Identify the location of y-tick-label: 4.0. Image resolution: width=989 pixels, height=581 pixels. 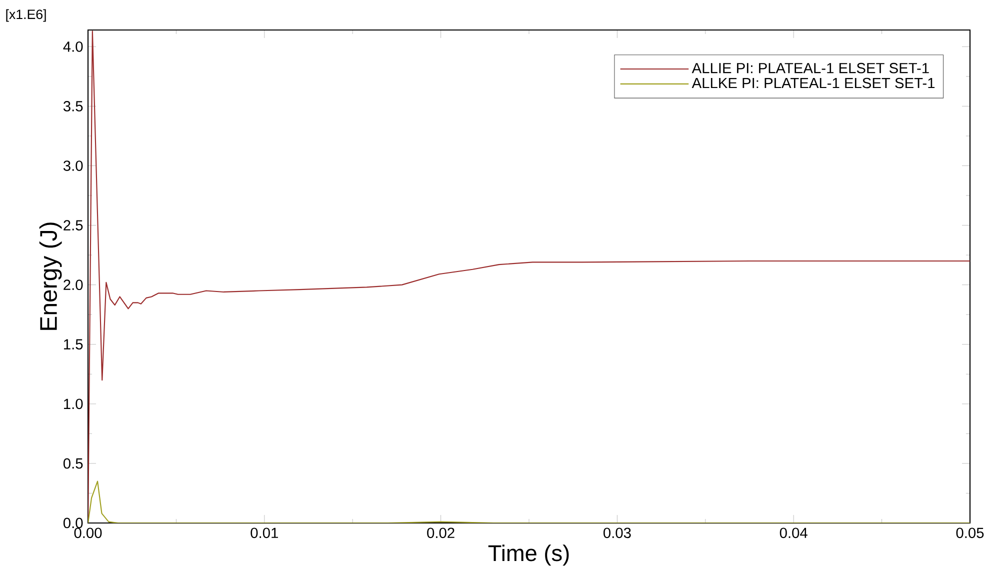
(73, 46).